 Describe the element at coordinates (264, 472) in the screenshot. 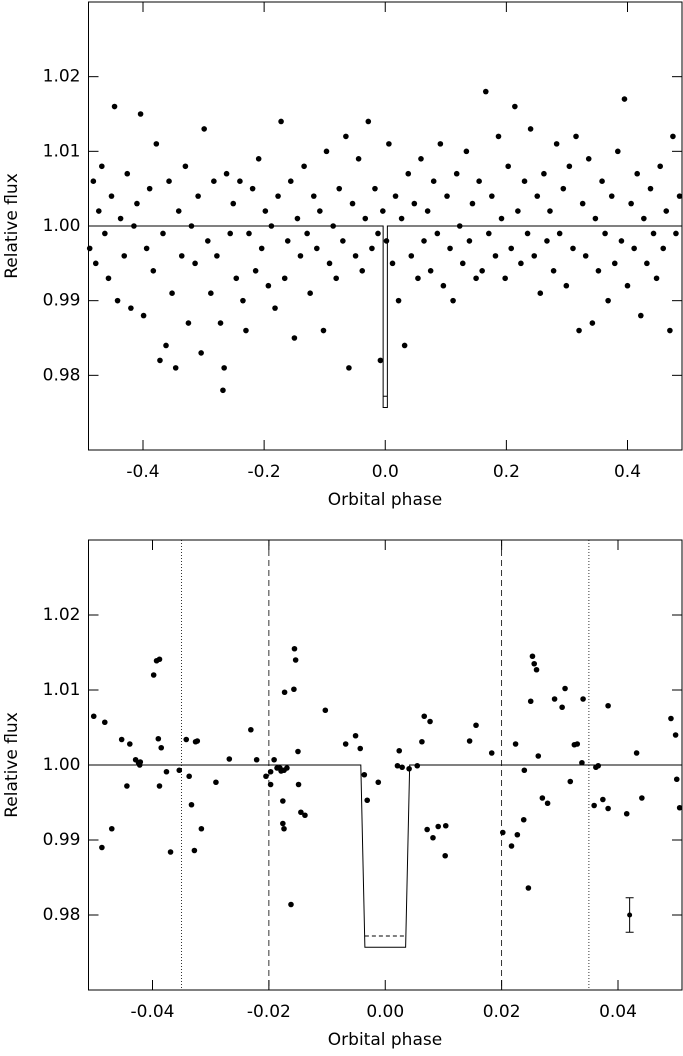

I see `x-tick-label: -0.2` at that location.